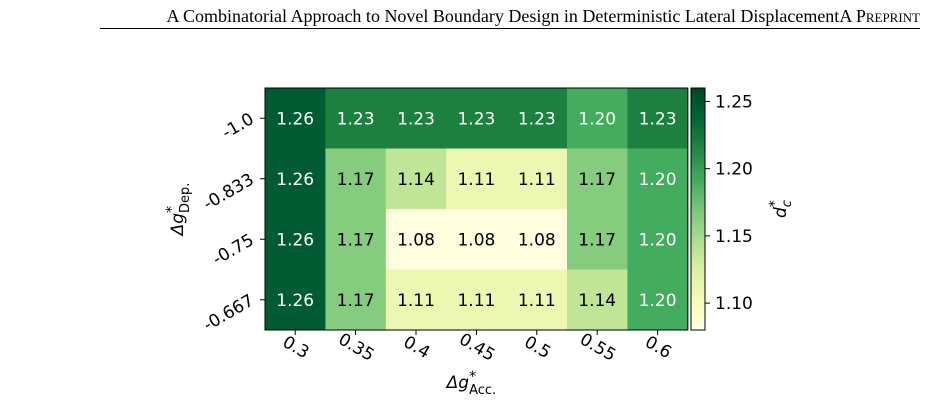  Describe the element at coordinates (178, 210) in the screenshot. I see `y-axis-label: Δg*Dep.` at that location.